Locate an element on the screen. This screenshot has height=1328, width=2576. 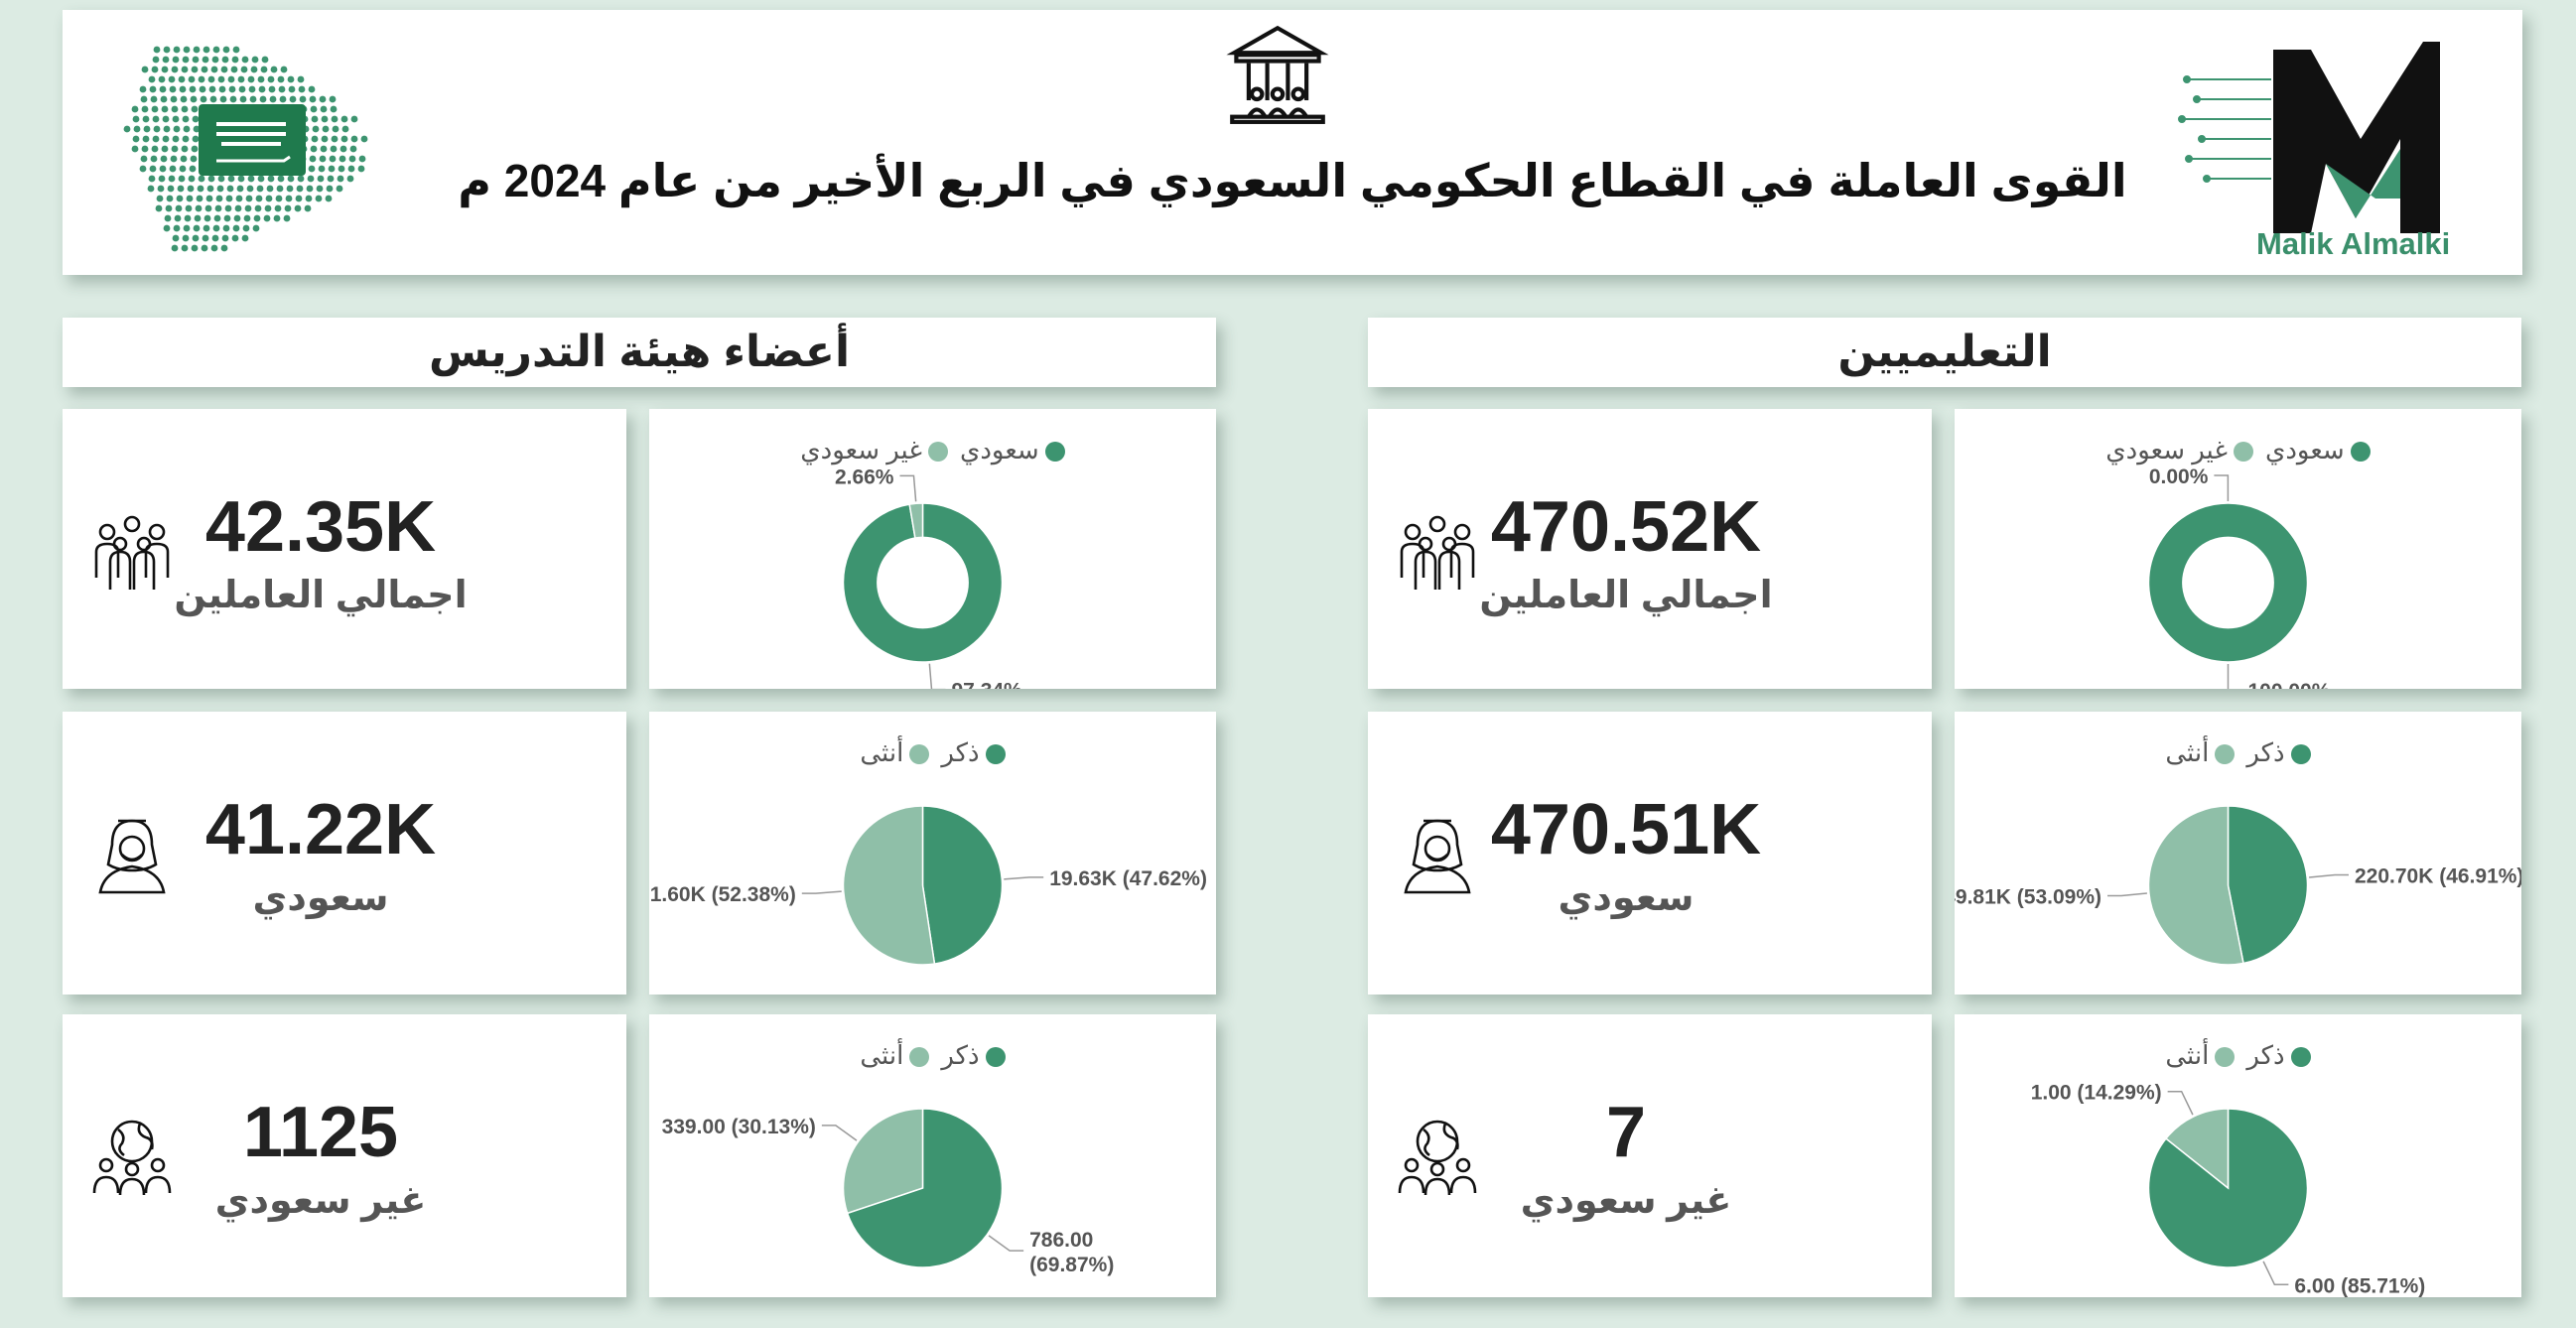
chart-legend: سعودي غير سعودي is located at coordinates (2238, 450).